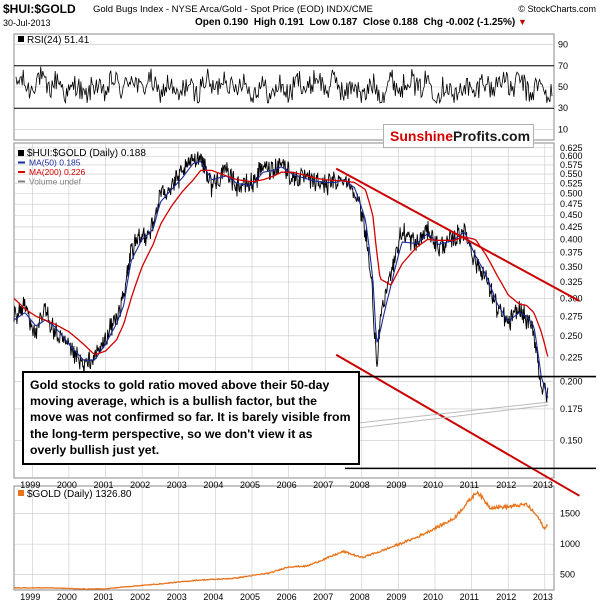 The width and height of the screenshot is (602, 602). I want to click on gold-y-tick-label: 1000, so click(570, 544).